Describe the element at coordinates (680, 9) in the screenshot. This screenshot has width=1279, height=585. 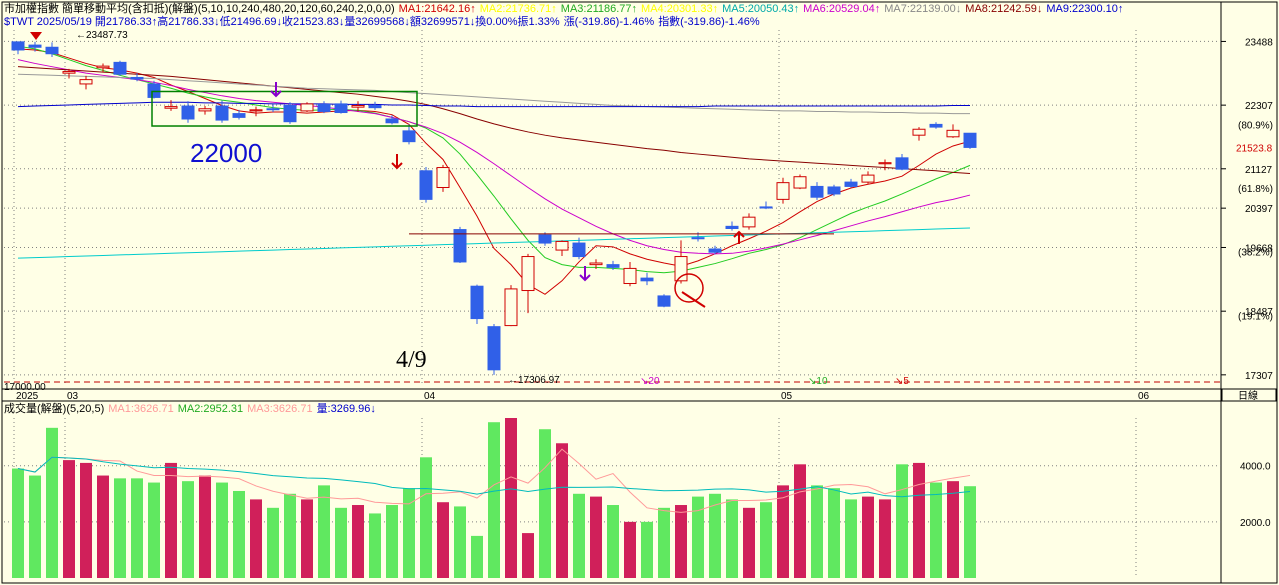
I see `header-item-4: MA4:20301.33↑` at that location.